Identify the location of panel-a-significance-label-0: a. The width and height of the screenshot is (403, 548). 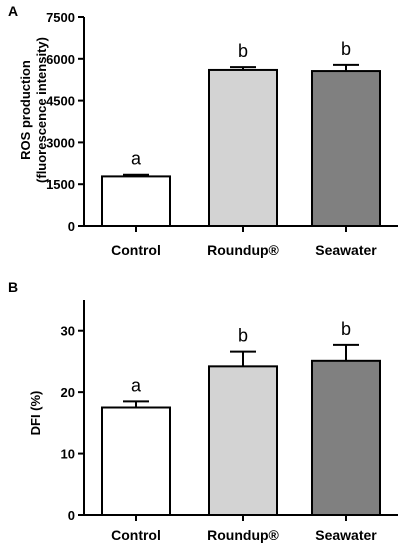
(136, 159).